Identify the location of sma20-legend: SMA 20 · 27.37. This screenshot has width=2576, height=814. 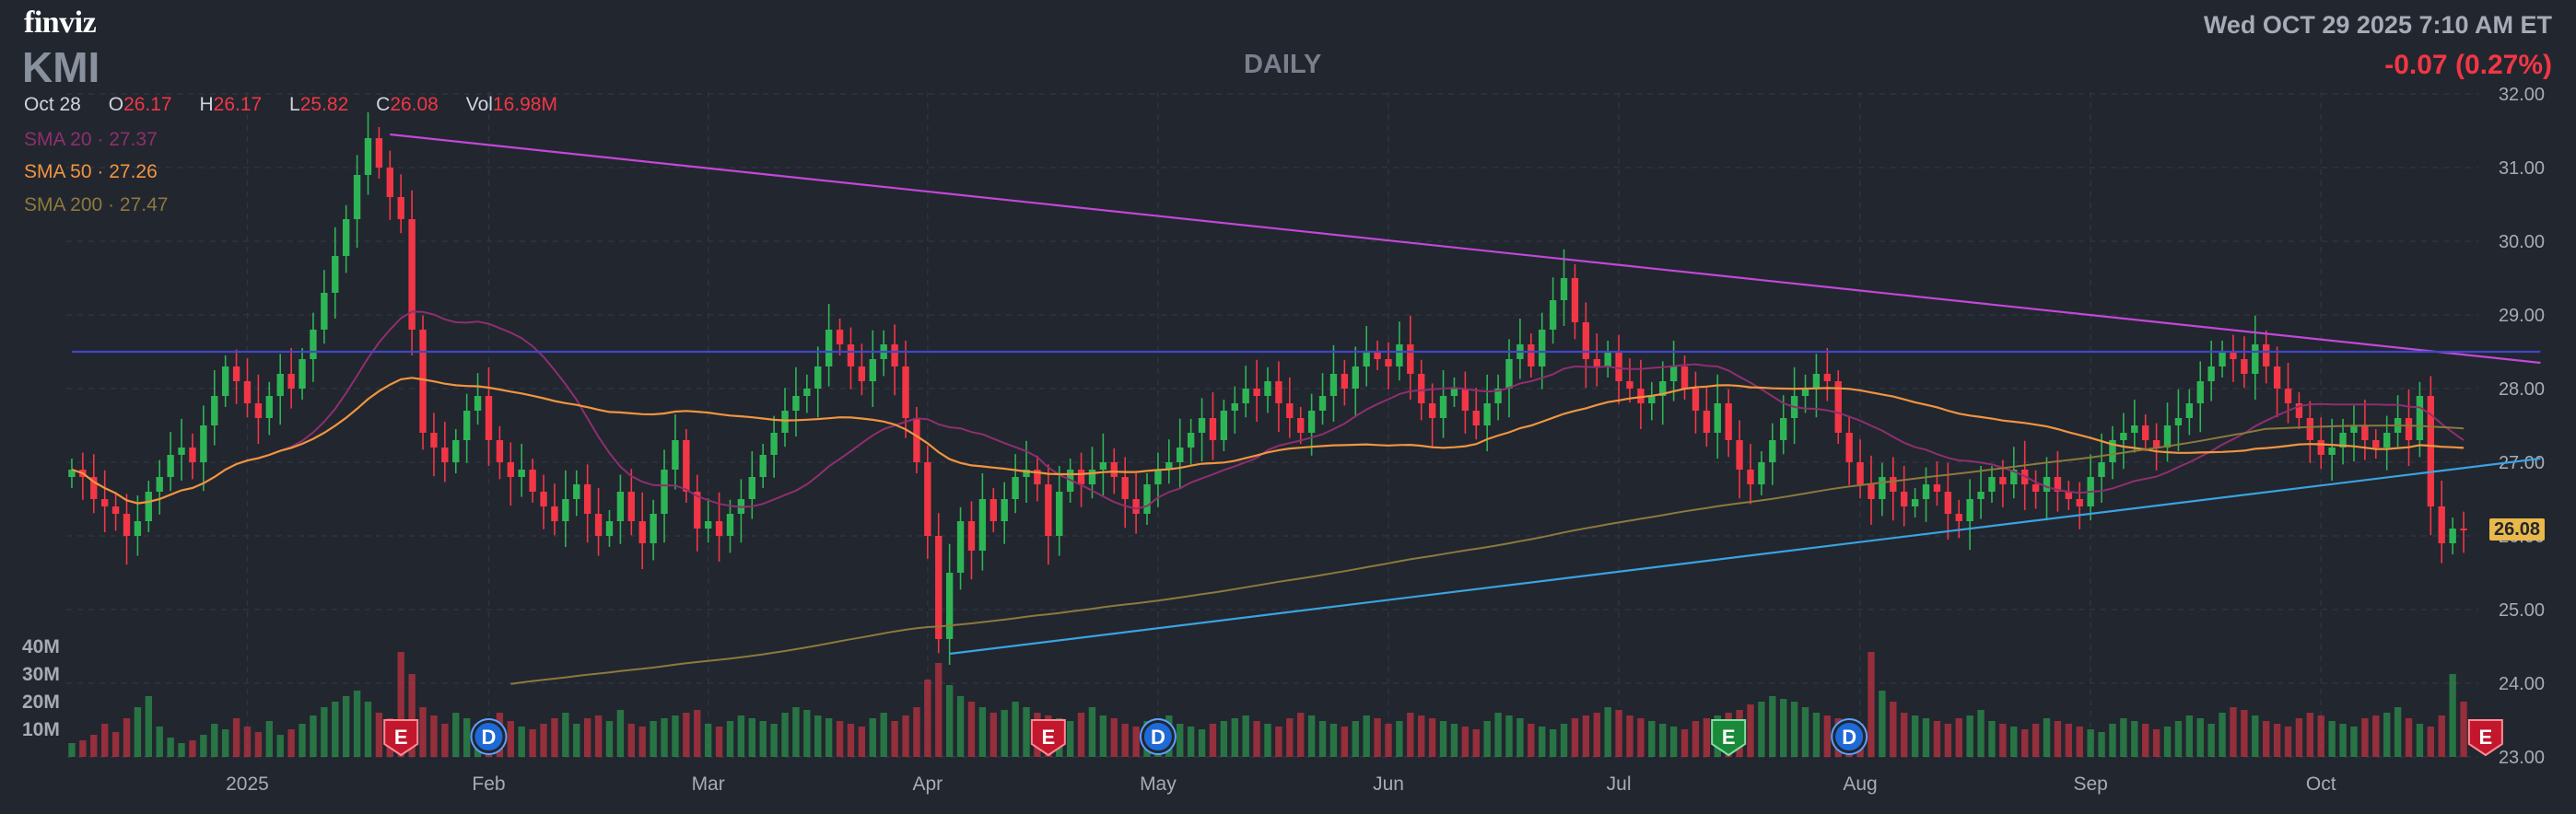
(91, 139).